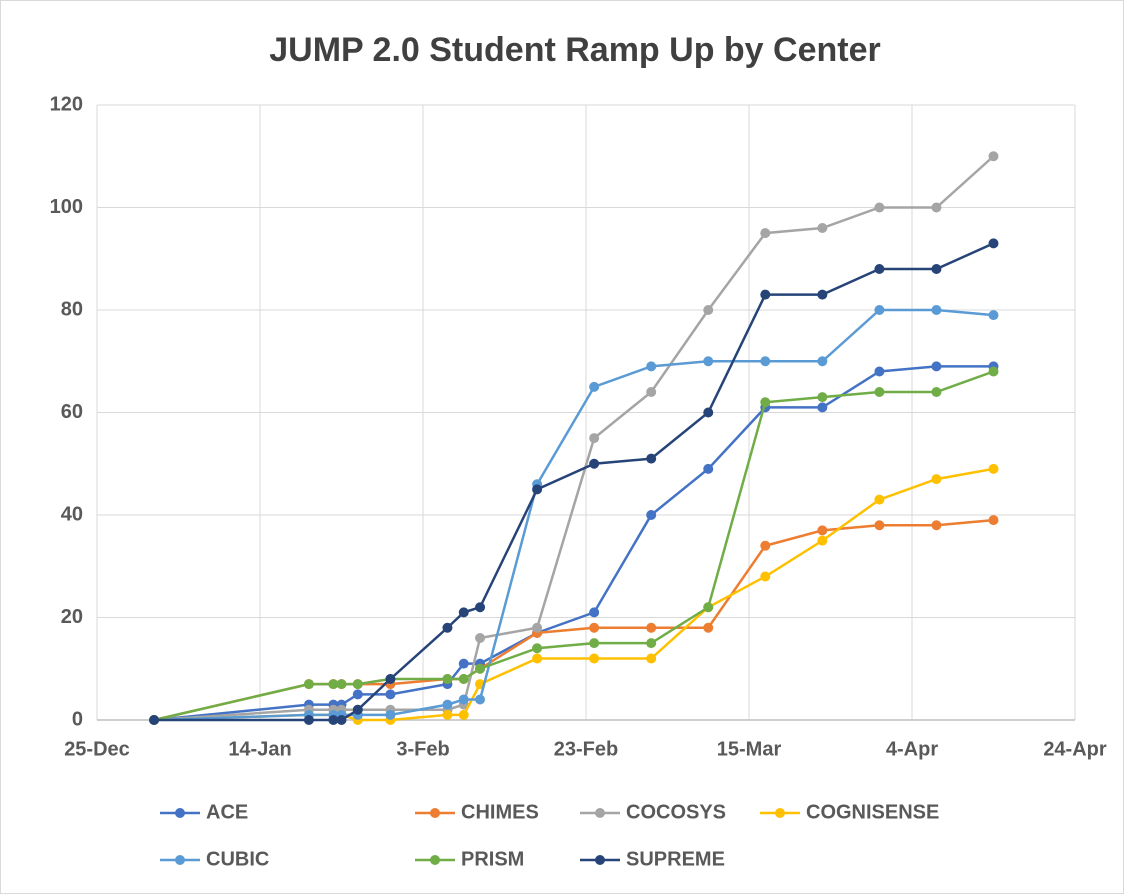 The width and height of the screenshot is (1125, 895). What do you see at coordinates (72, 617) in the screenshot?
I see `y-tick-label: 20` at bounding box center [72, 617].